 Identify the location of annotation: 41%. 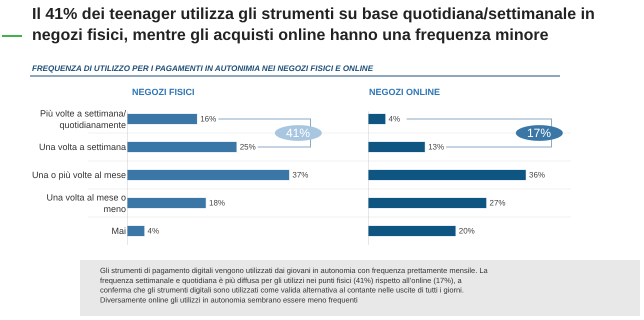
(298, 133).